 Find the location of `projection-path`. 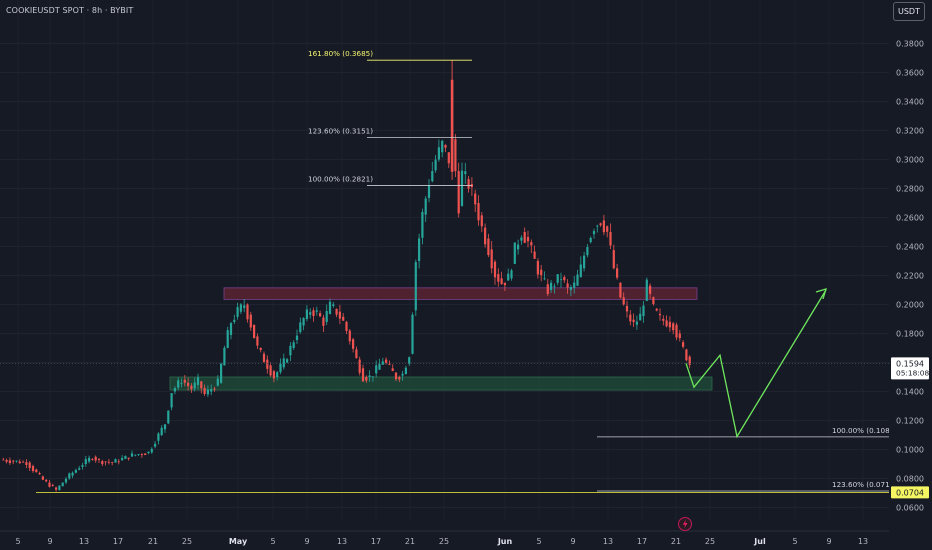

projection-path is located at coordinates (756, 364).